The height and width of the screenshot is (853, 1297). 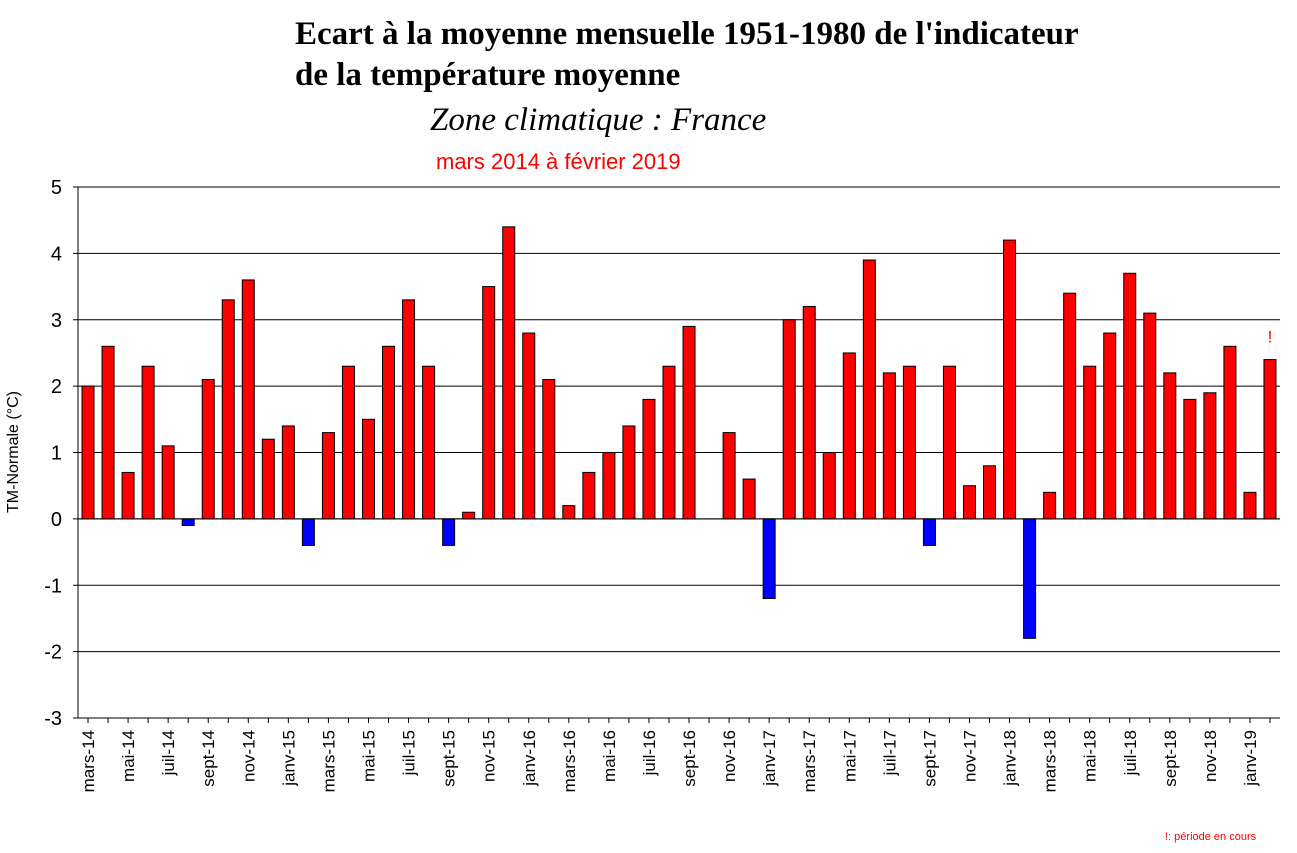 I want to click on in-progress-marker: !, so click(x=1270, y=337).